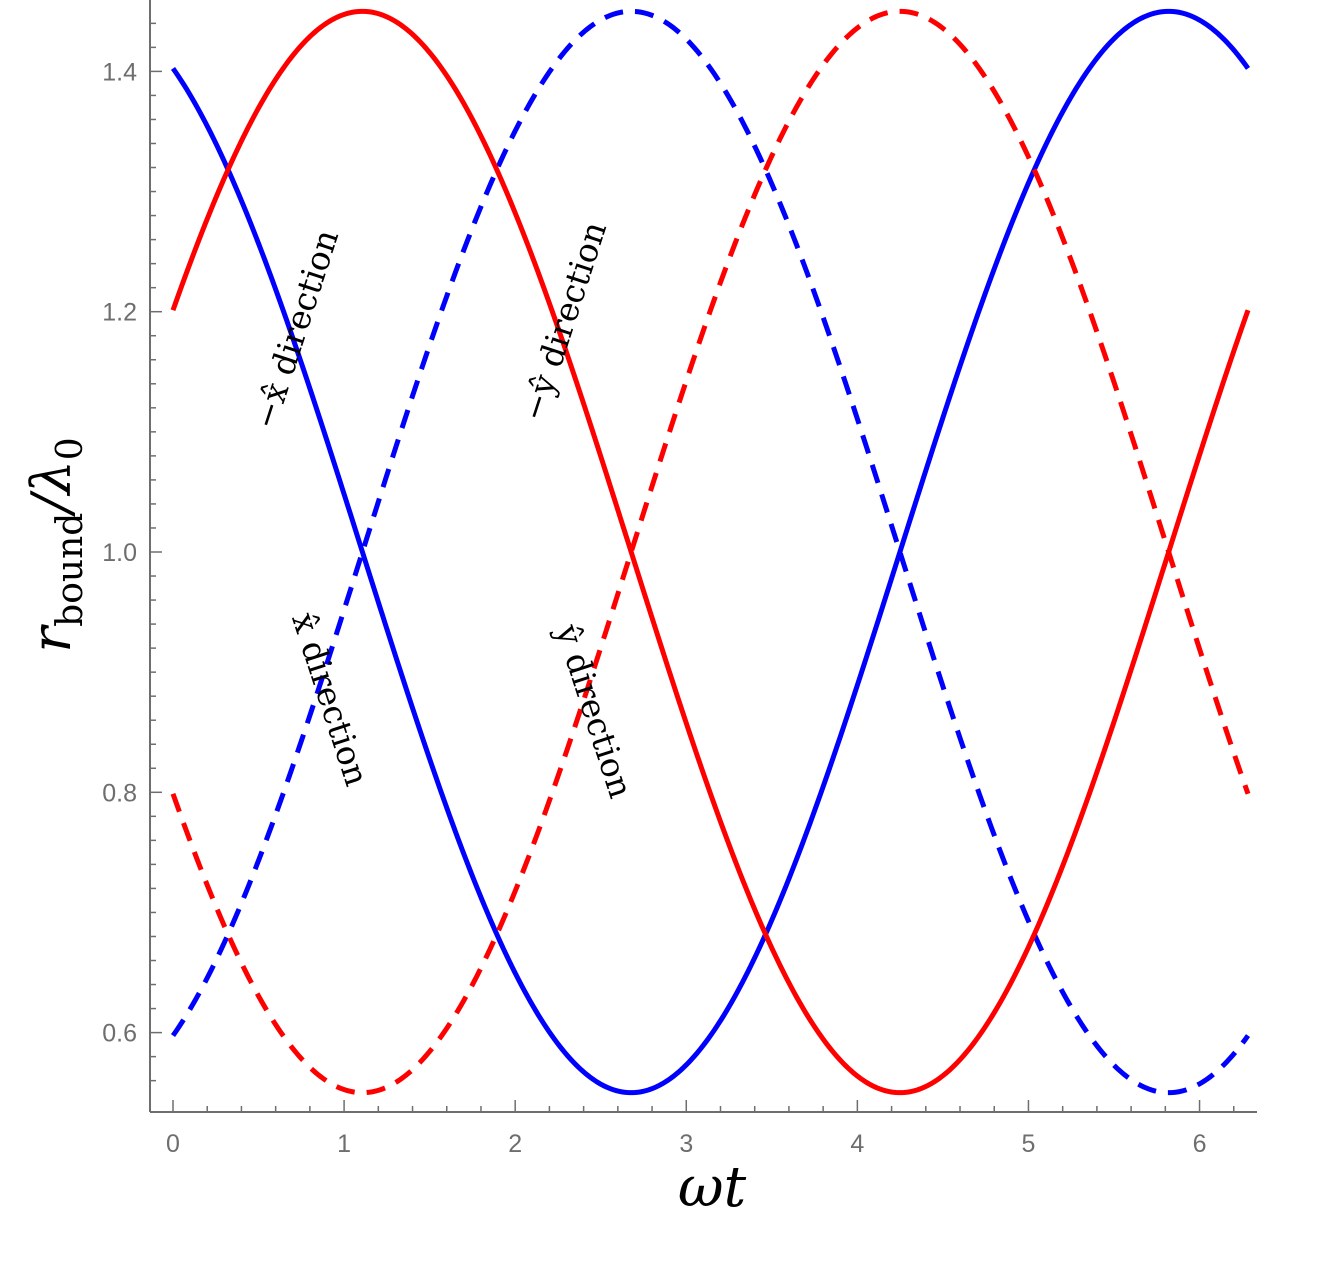 This screenshot has height=1279, width=1322. What do you see at coordinates (70, 570) in the screenshot?
I see `y-axis-title-sub: bound` at bounding box center [70, 570].